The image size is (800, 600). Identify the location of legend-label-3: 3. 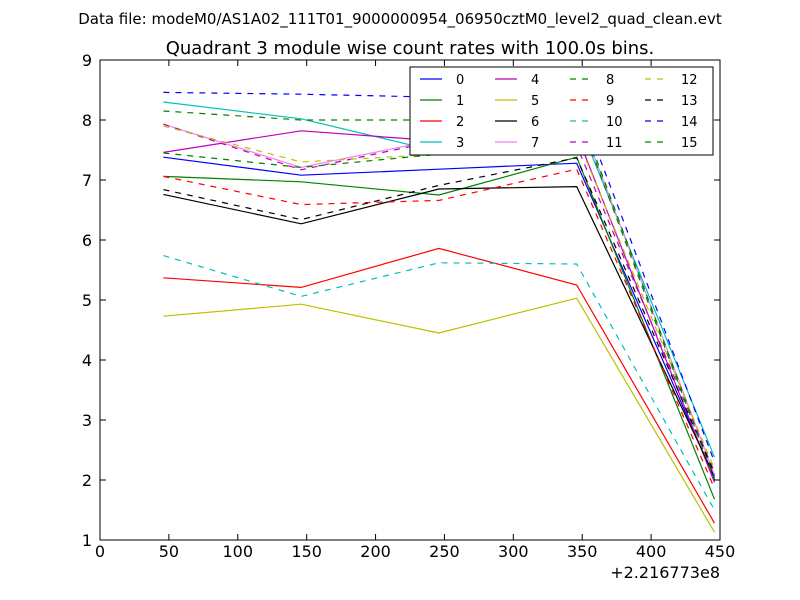
(460, 143).